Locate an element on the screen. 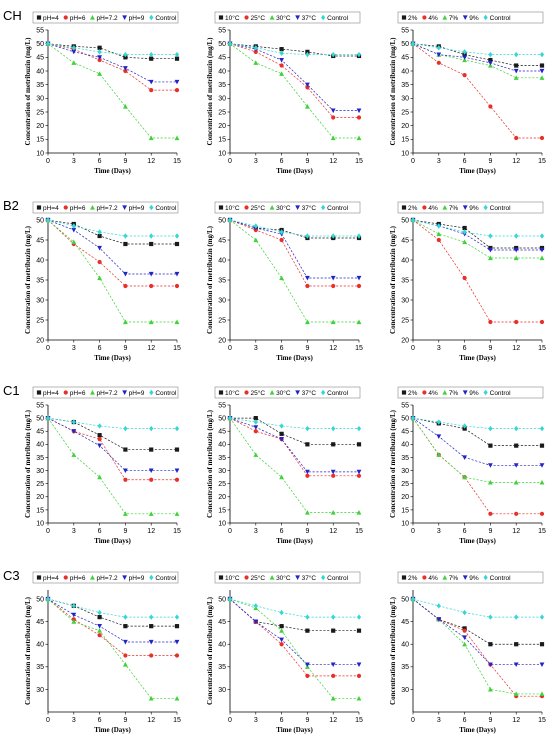  y-tick-label: 40 is located at coordinates (222, 645).